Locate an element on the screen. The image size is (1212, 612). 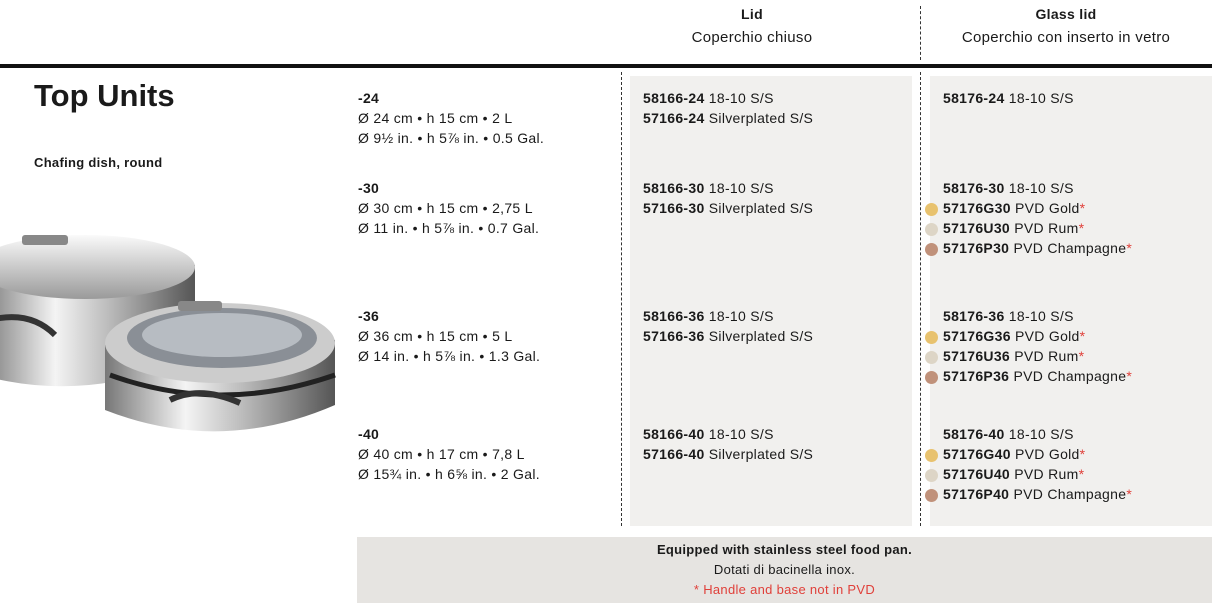
lid-item: 57166-36 Silverplated S/S is located at coordinates (728, 336).